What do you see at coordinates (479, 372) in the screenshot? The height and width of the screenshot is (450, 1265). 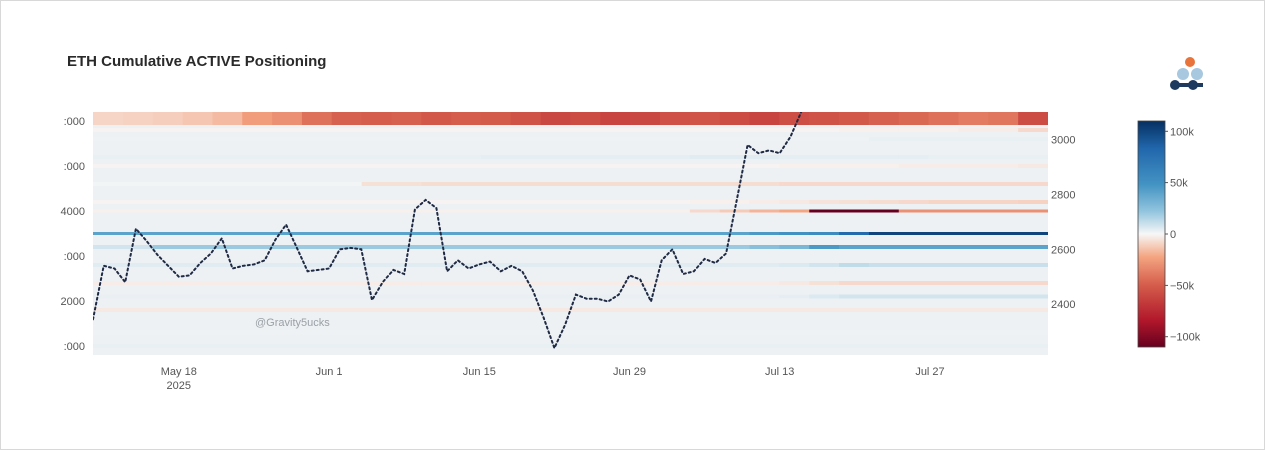 I see `x-tick-line: Jun 15` at bounding box center [479, 372].